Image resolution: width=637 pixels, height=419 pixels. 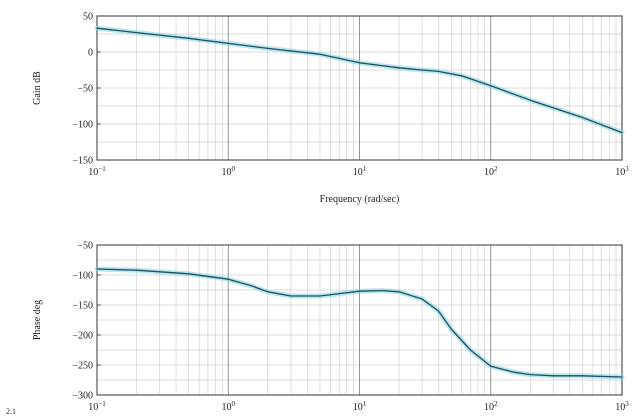 I want to click on y-tick-label: 0, so click(x=90, y=53).